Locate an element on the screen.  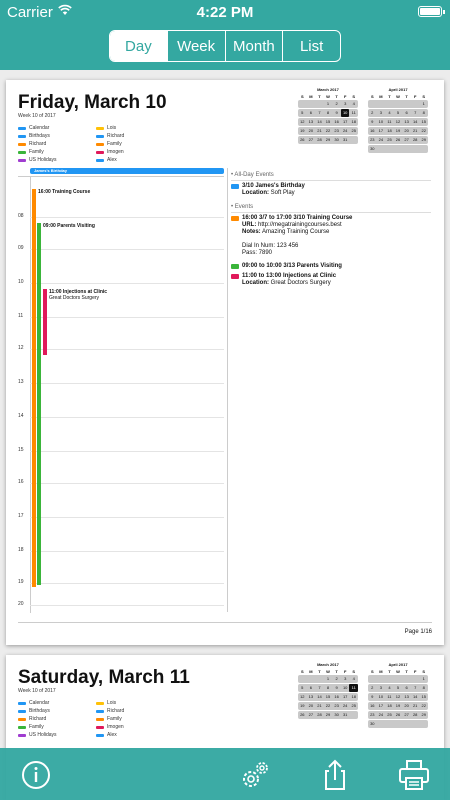
week-row: 5 6 7 8 9 10 11 is located at coordinates (328, 113).